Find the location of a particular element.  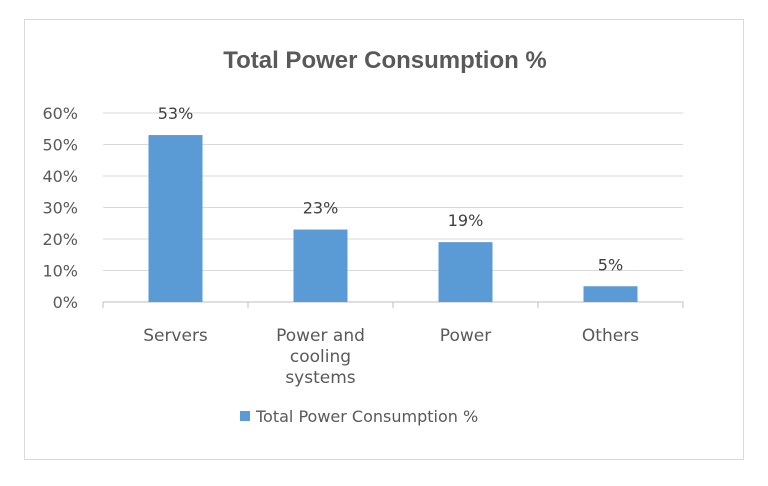

data-label: 53% is located at coordinates (176, 113).